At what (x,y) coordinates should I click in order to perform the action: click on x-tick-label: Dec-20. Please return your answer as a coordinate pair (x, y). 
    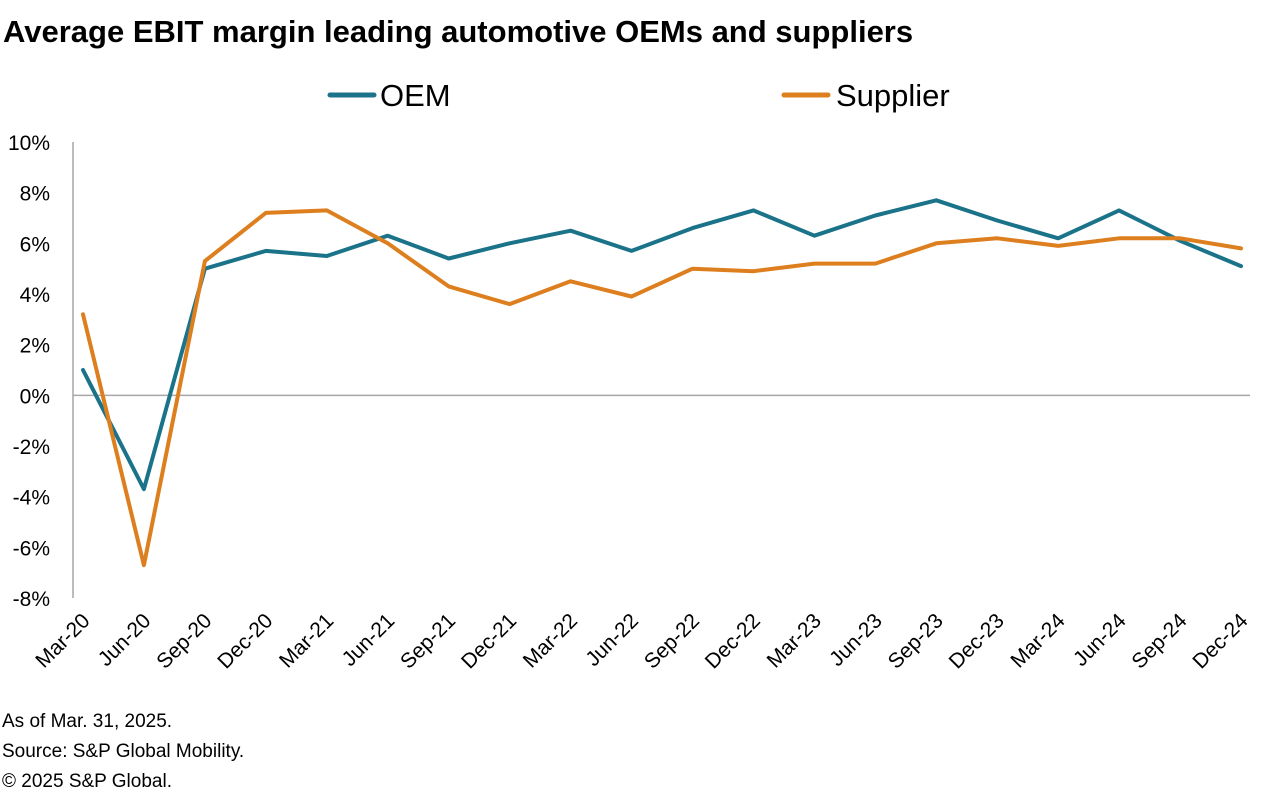
    Looking at the image, I should click on (245, 641).